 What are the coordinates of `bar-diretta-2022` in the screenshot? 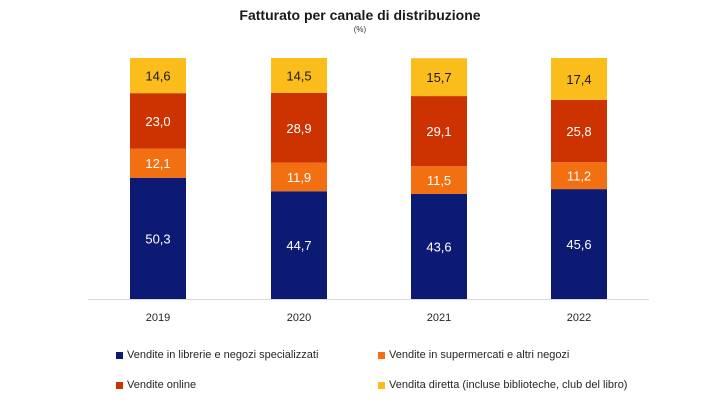 It's located at (579, 79).